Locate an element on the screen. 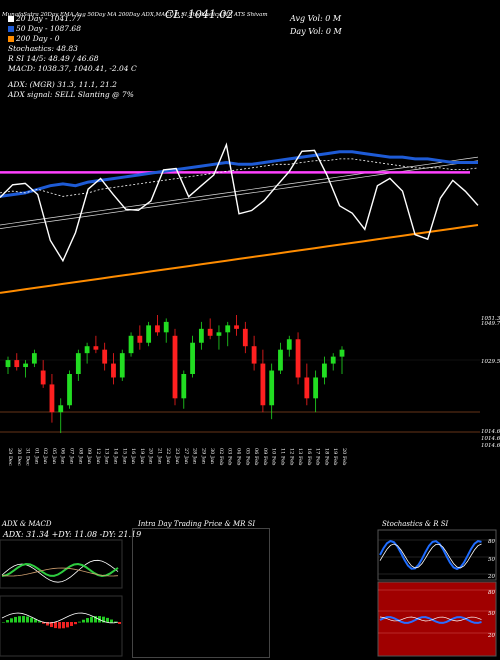  x-axis-date: 14 Jan is located at coordinates (115, 456).